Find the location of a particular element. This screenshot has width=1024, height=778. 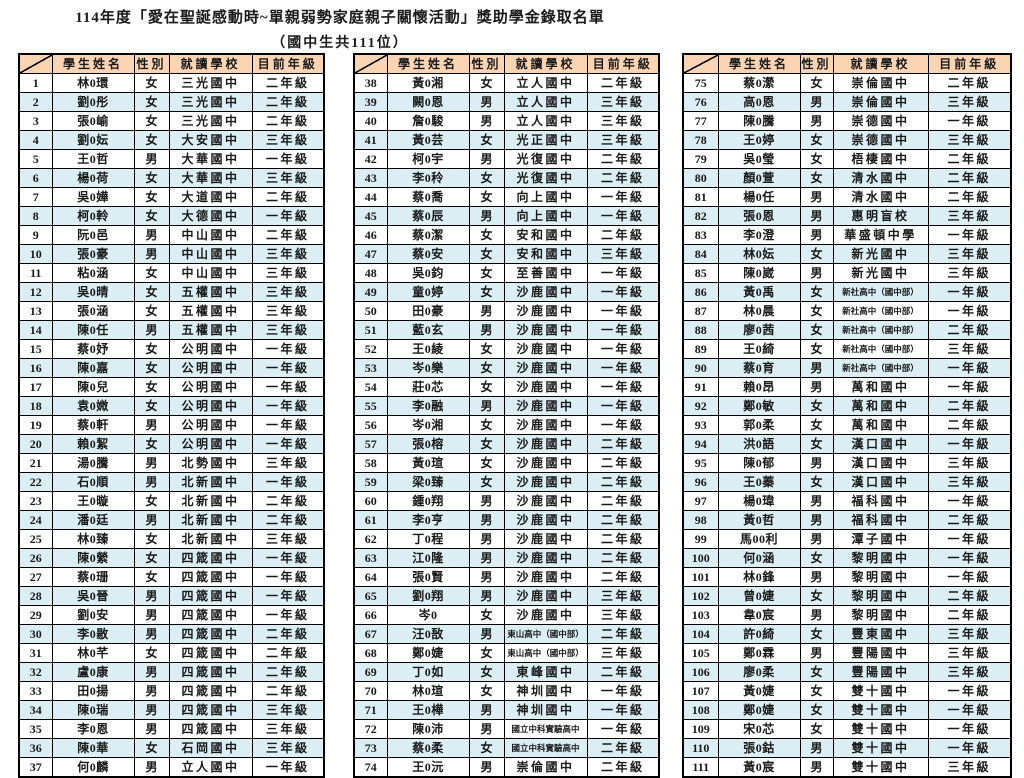

table-row: 67 汪0敔男東山高中（國中部） 二年級 is located at coordinates (506, 634).